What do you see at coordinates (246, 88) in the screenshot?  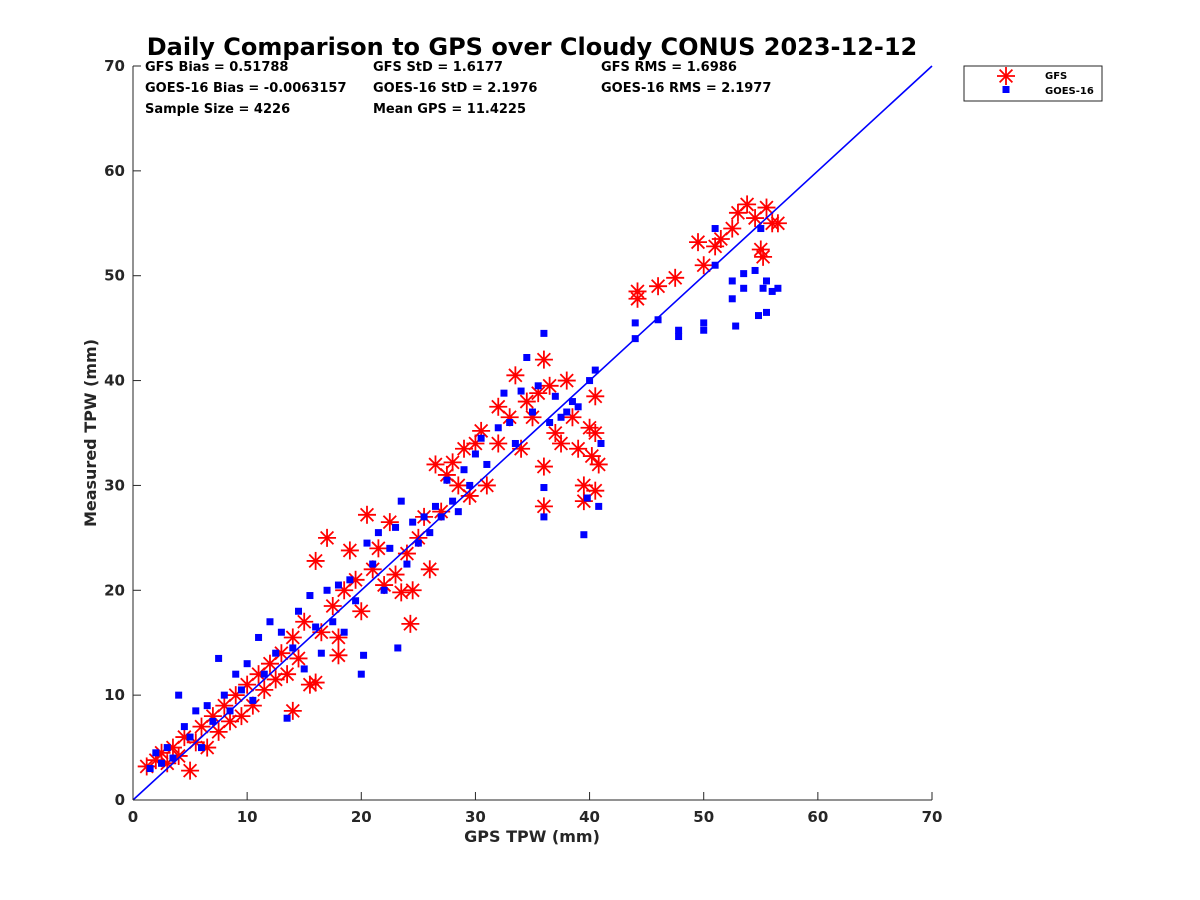 I see `stat-goes-bias: GOES-16 Bias = -0.0063157` at bounding box center [246, 88].